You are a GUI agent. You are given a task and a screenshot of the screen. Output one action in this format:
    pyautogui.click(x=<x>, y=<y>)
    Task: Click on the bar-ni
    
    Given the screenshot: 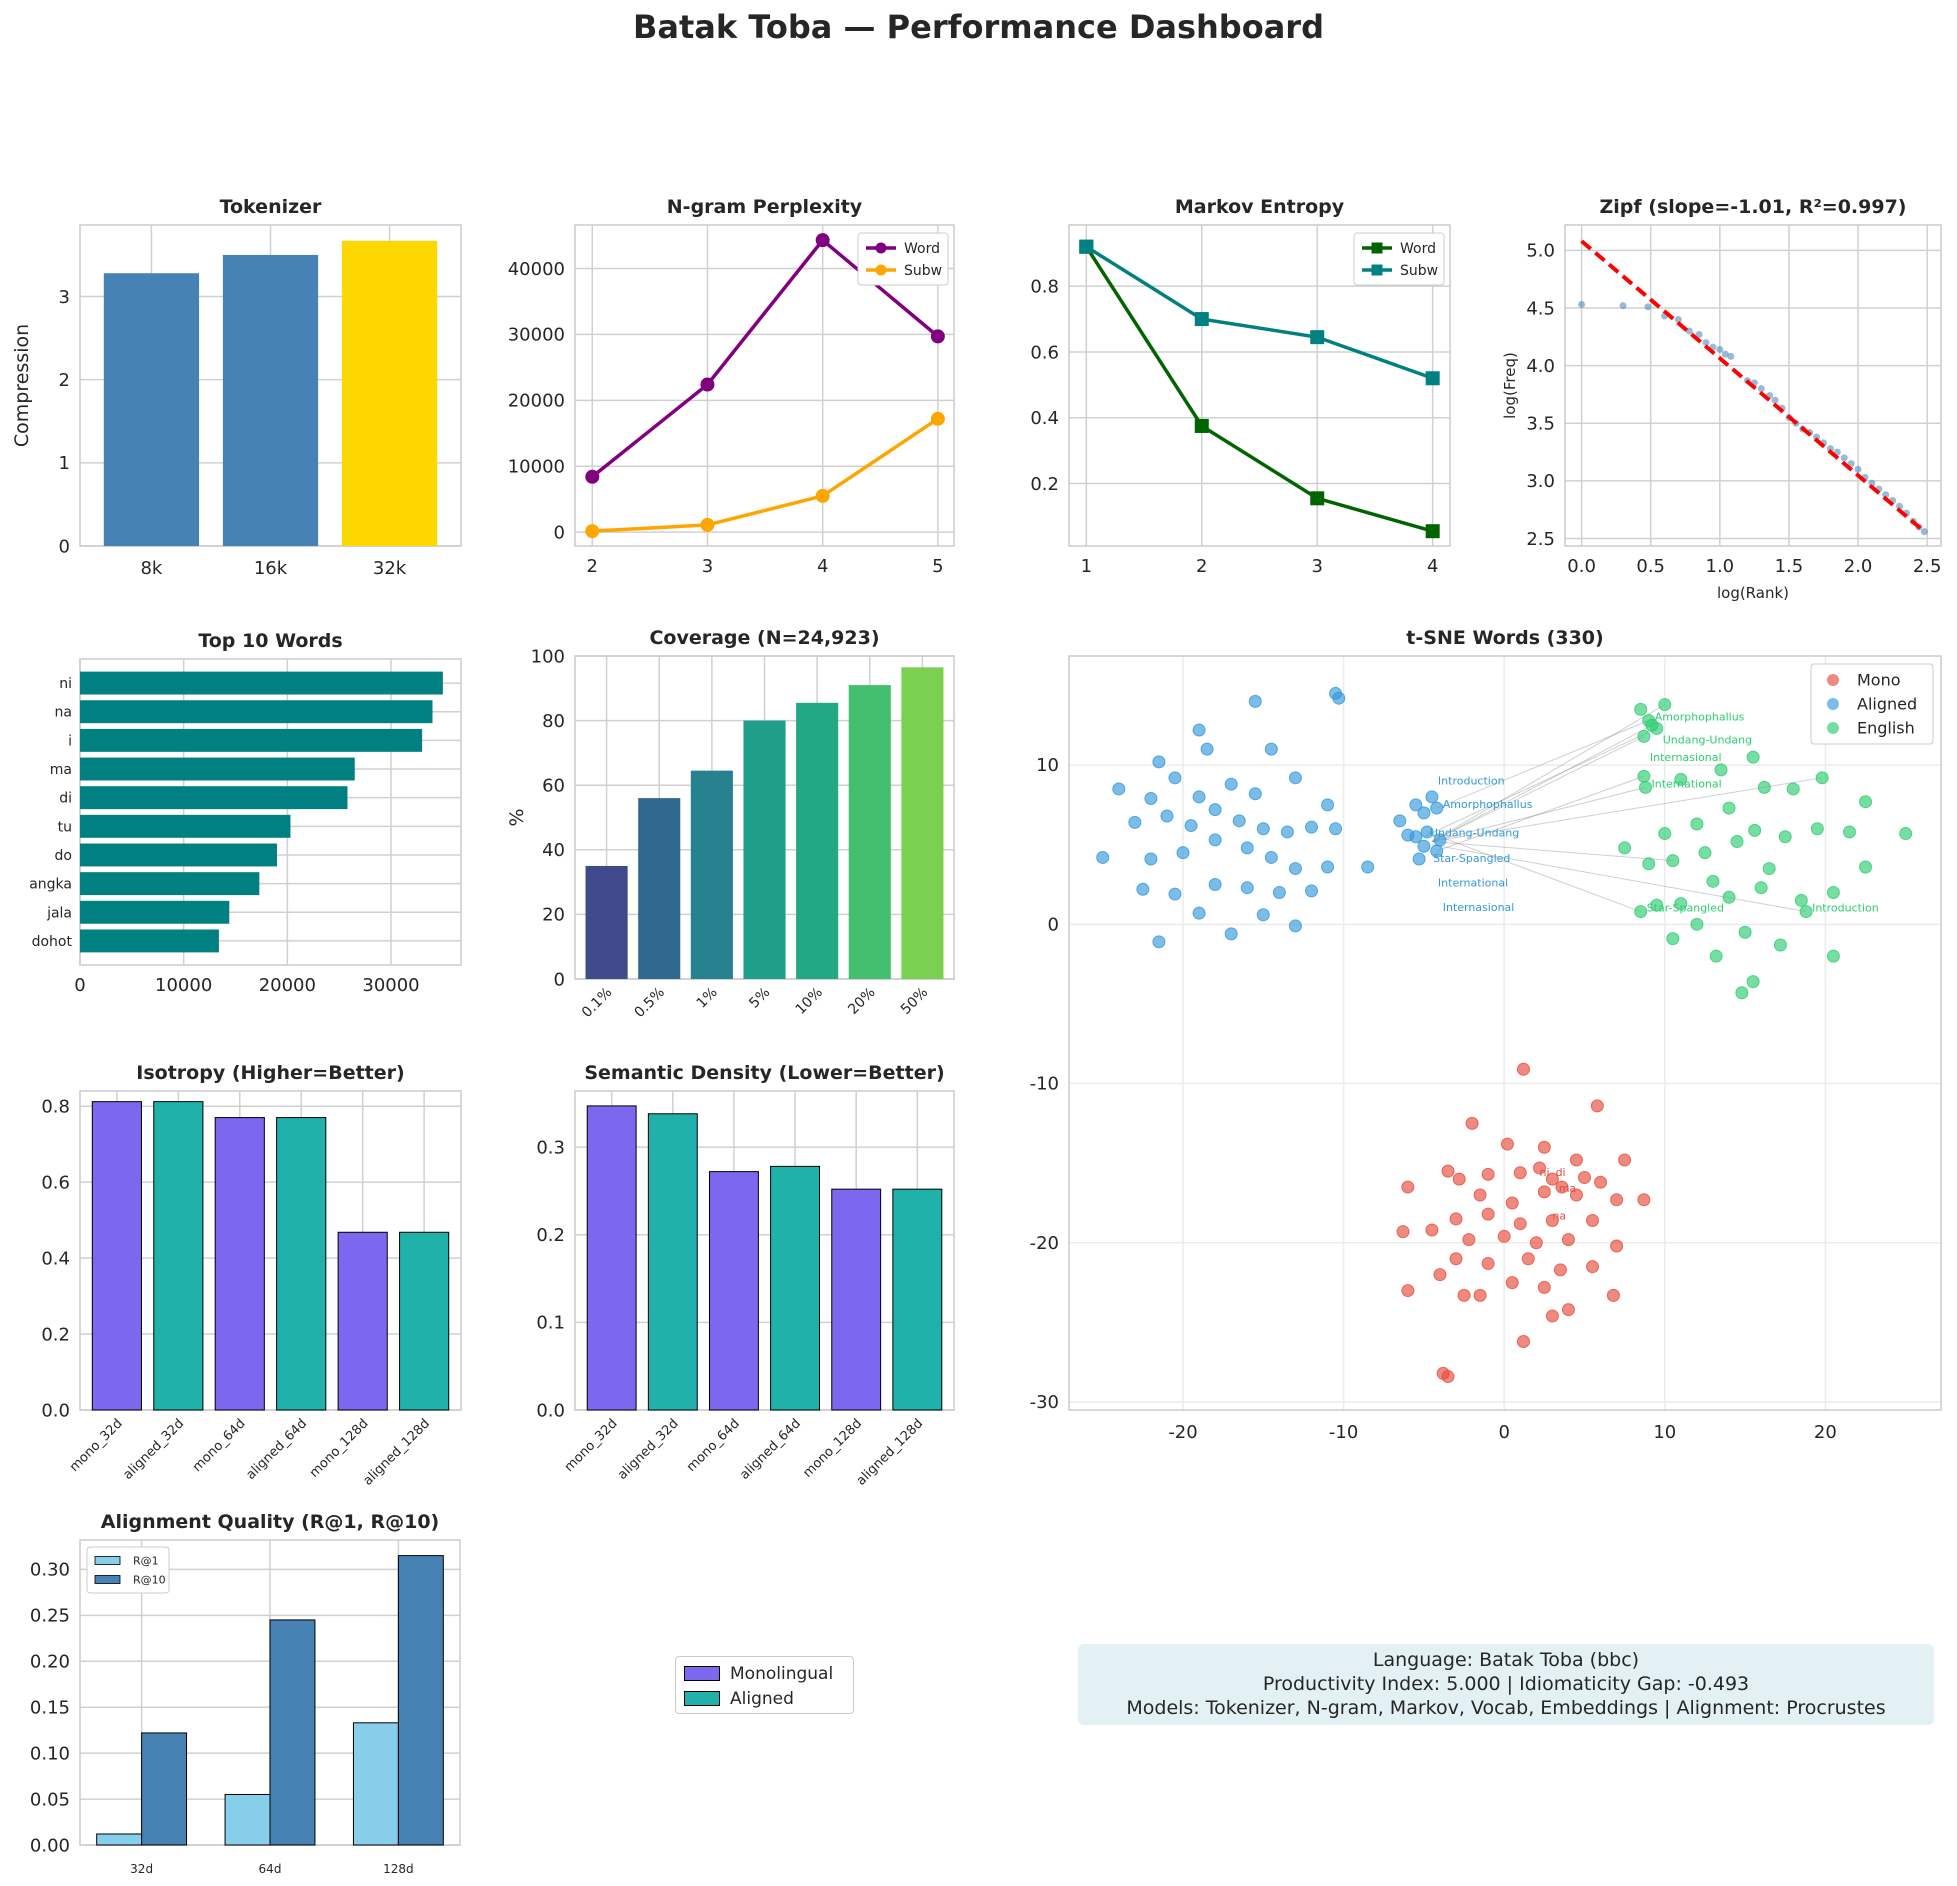 What is the action you would take?
    pyautogui.click(x=261, y=683)
    